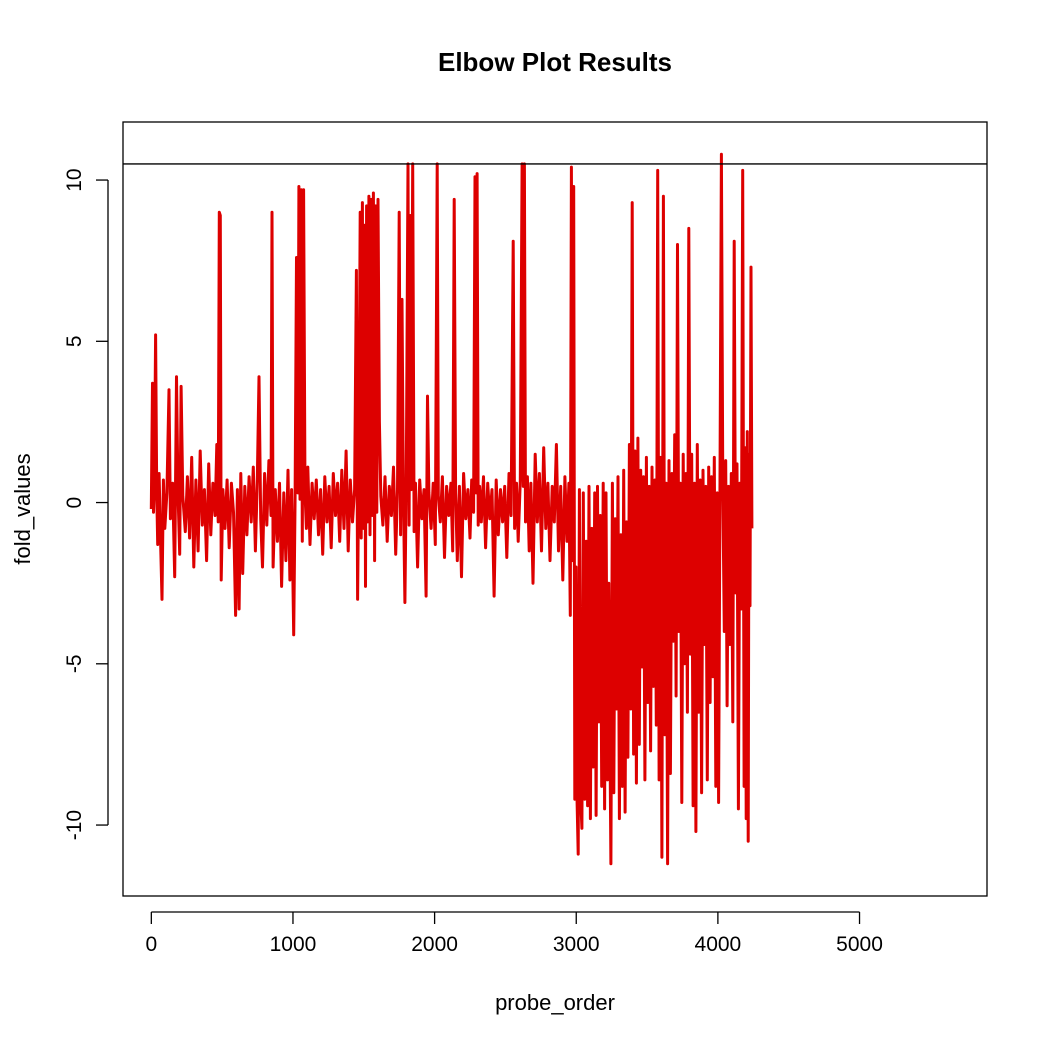  I want to click on x-tick-label: 4000, so click(718, 944).